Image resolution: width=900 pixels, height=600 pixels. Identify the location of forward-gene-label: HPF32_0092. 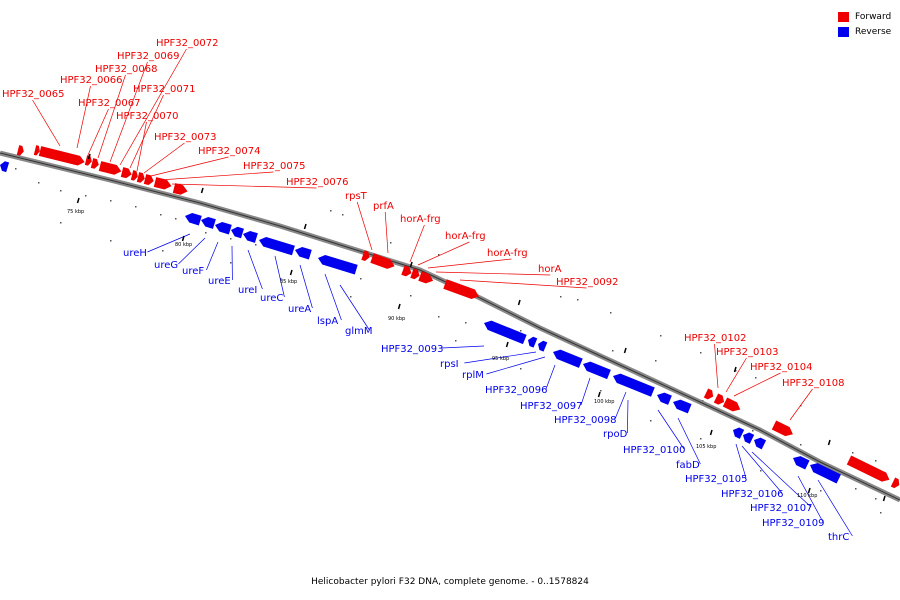
(587, 282).